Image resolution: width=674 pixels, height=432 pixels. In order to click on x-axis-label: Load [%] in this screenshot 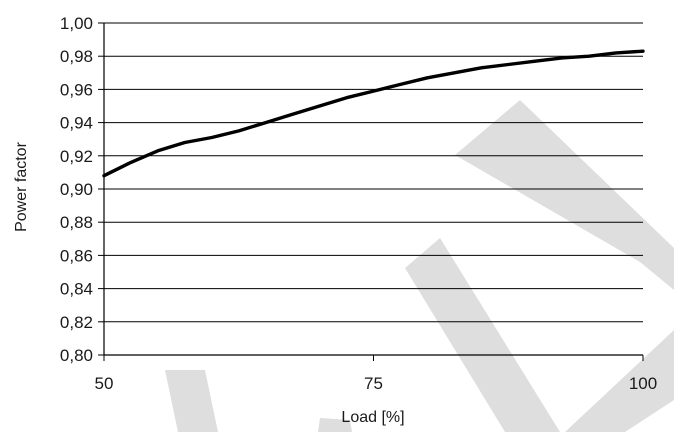, I will do `click(372, 417)`.